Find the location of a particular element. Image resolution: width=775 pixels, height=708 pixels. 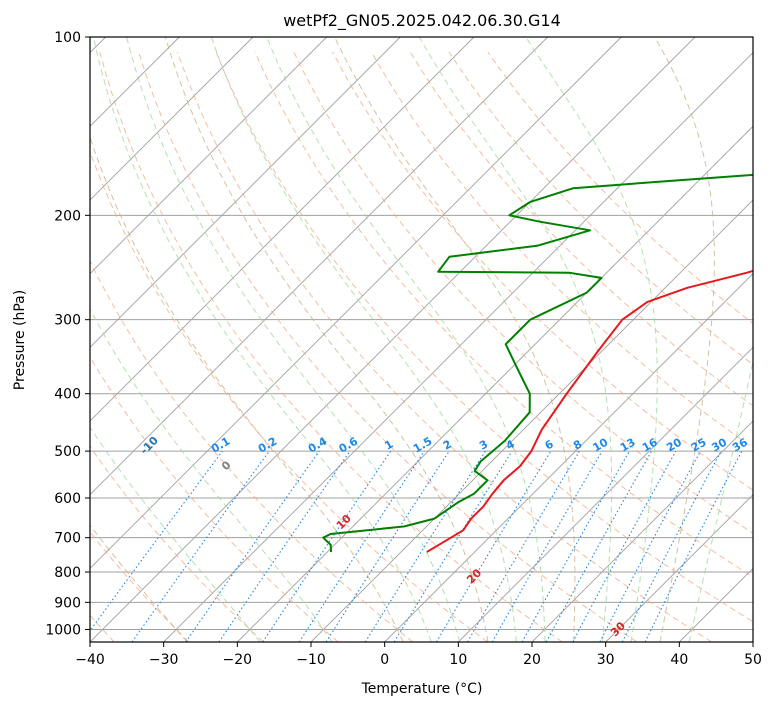

x-tick-label: −30 is located at coordinates (164, 660).